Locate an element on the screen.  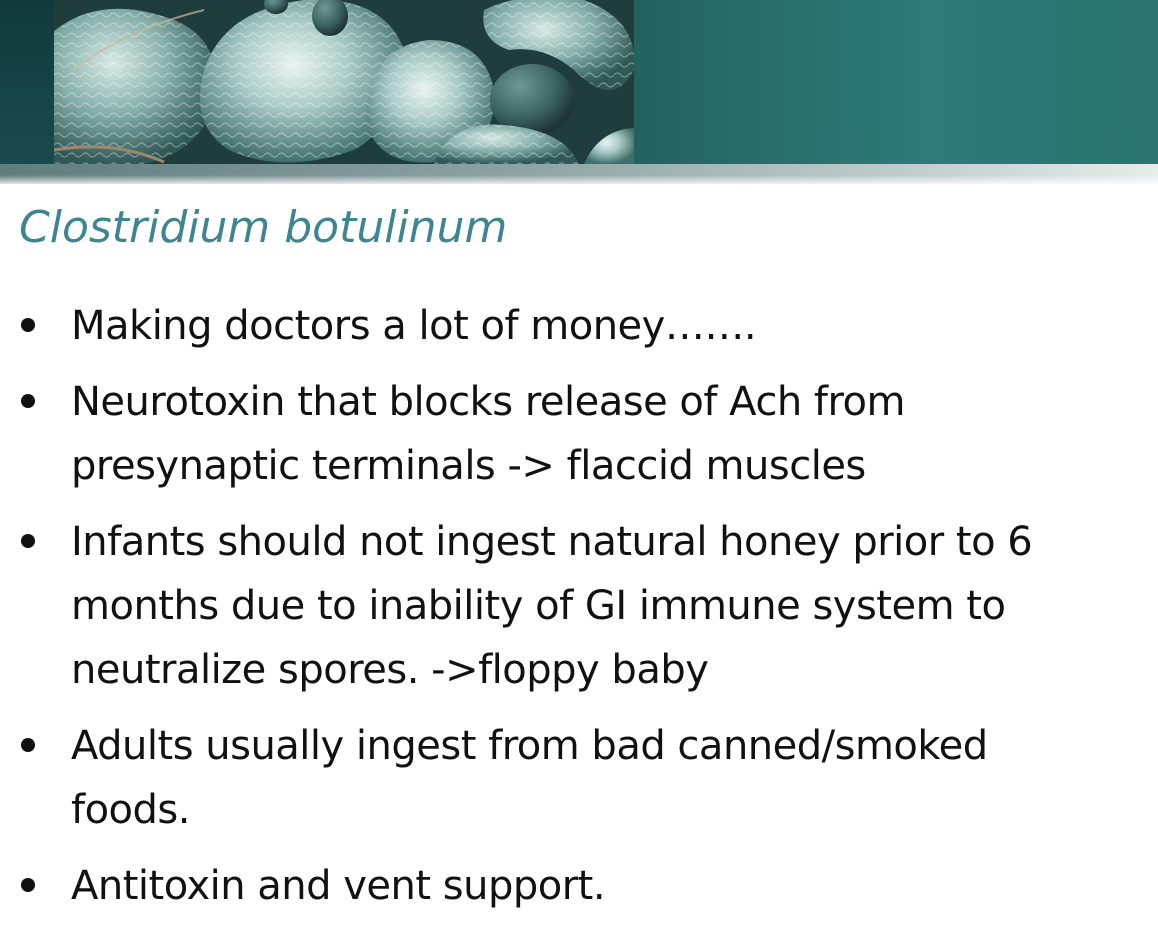
slide-title: Clostridium botulinum is located at coordinates (263, 227).